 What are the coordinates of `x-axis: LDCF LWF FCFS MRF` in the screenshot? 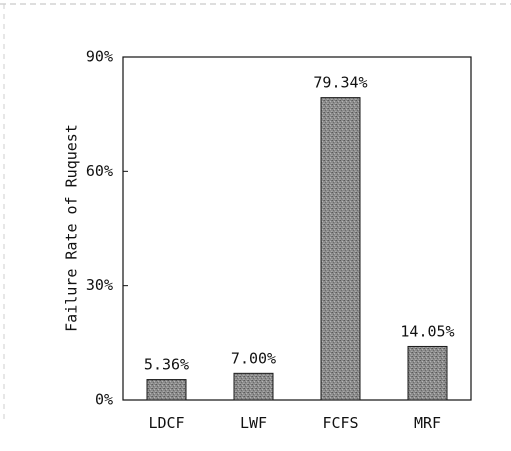 It's located at (294, 423).